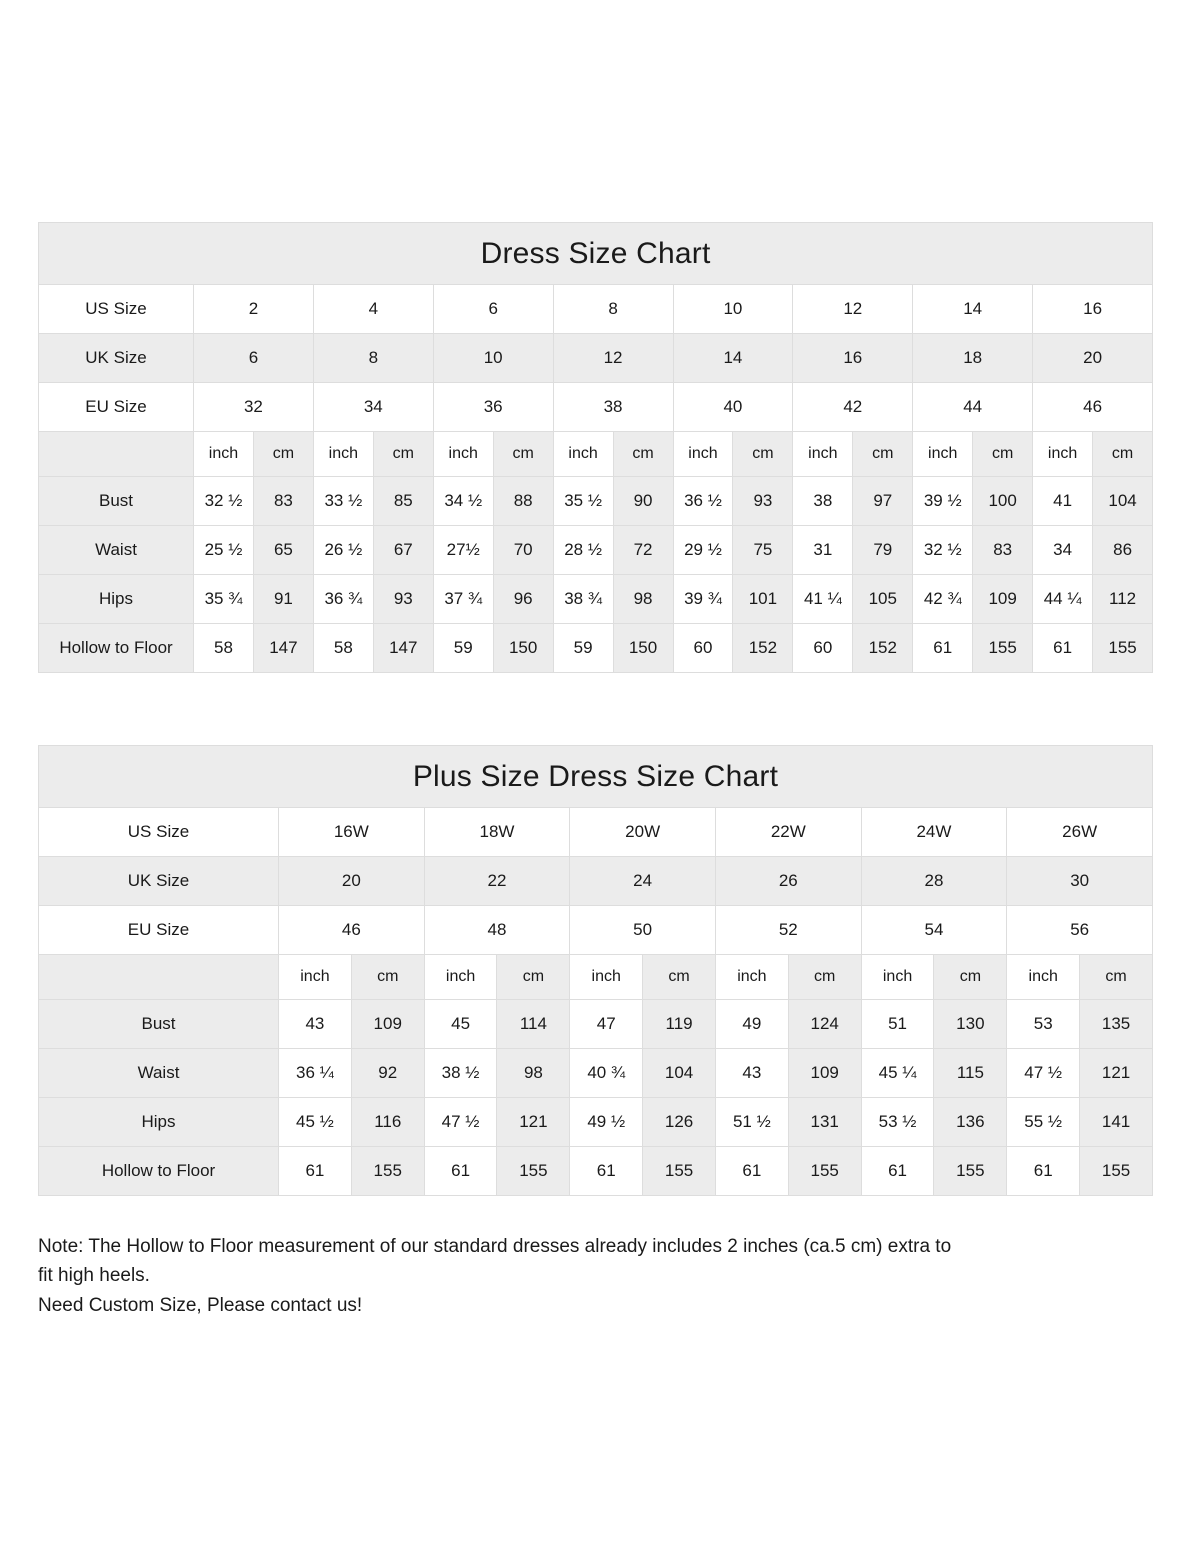  I want to click on measurement-value-inch: 37 ¾, so click(463, 599).